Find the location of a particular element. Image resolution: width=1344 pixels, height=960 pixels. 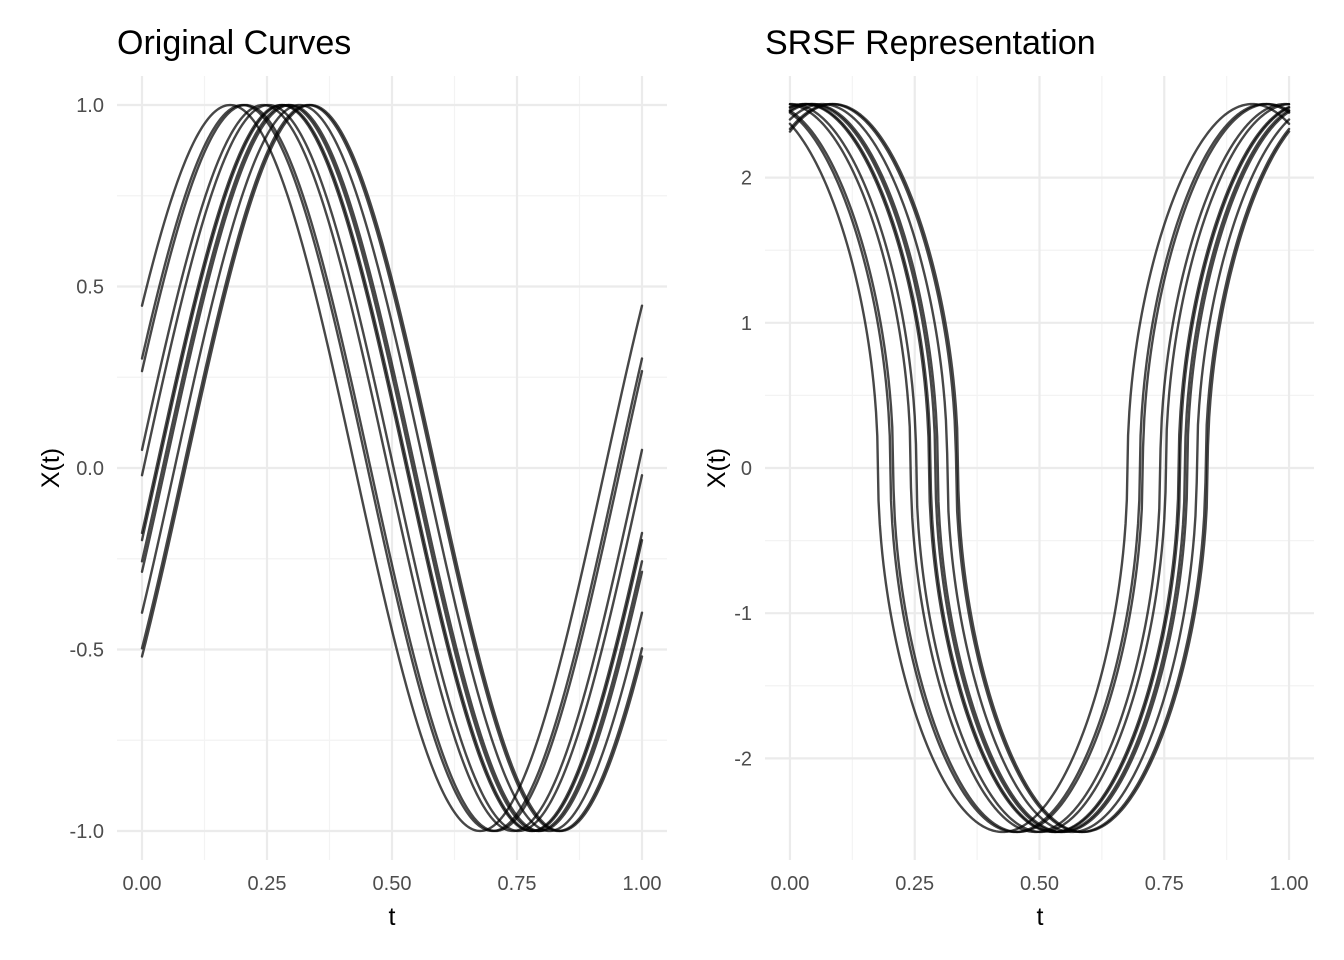

y-tick-label: -2 is located at coordinates (743, 759).